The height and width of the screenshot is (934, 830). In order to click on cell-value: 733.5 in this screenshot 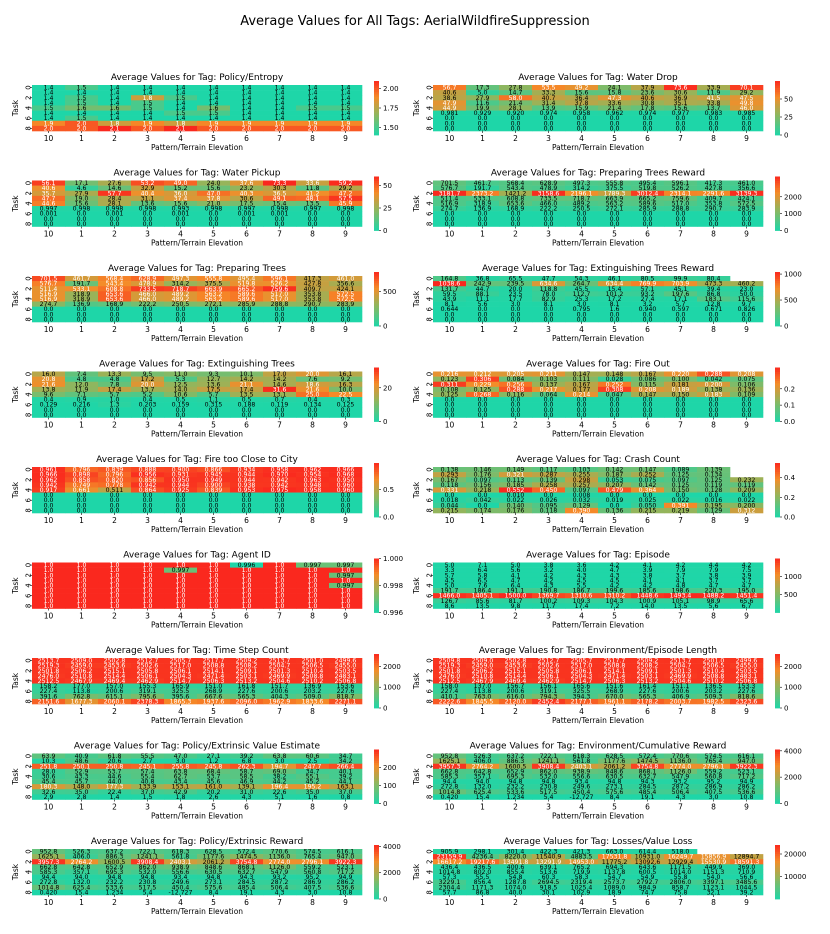, I will do `click(148, 289)`.